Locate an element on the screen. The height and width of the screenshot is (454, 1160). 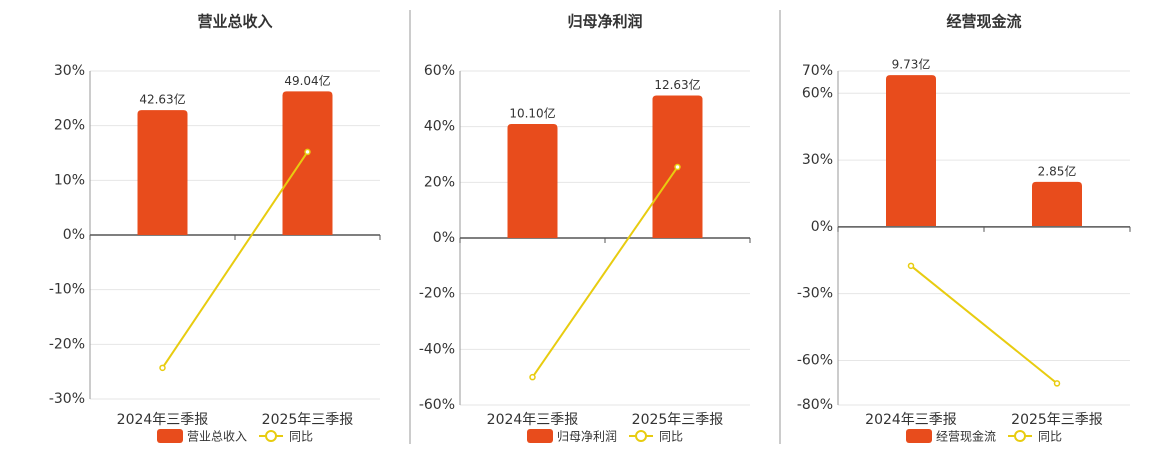
legend-label: 归母净利润 is located at coordinates (587, 437).